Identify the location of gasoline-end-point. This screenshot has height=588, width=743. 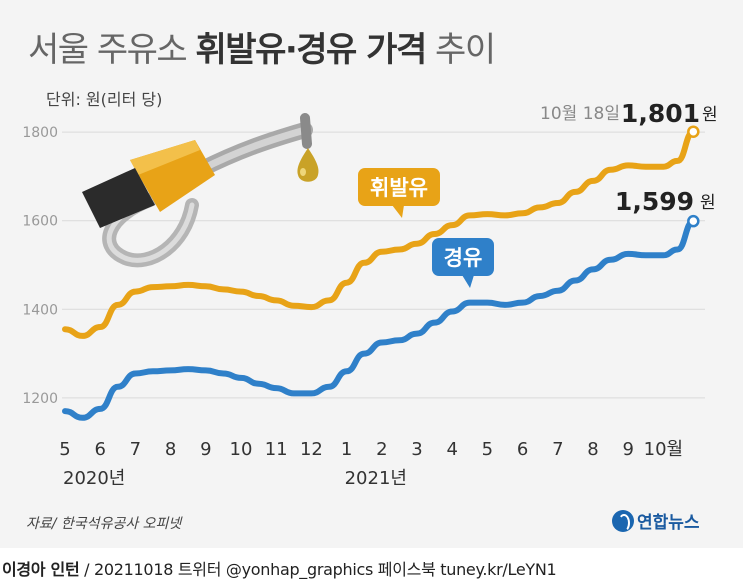
(693, 131).